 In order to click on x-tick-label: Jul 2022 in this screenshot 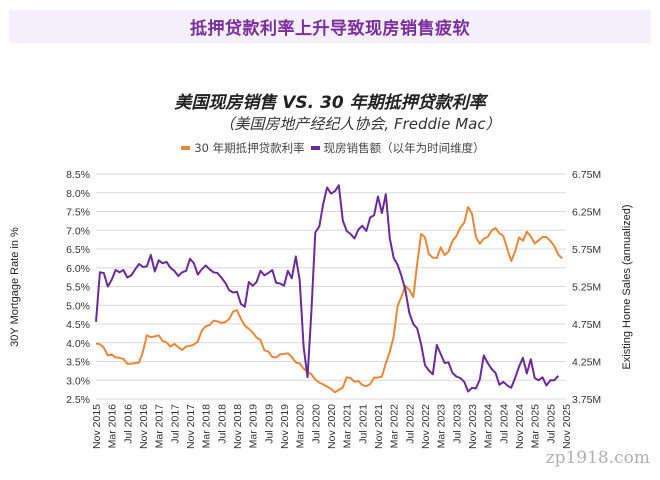, I will do `click(410, 424)`.